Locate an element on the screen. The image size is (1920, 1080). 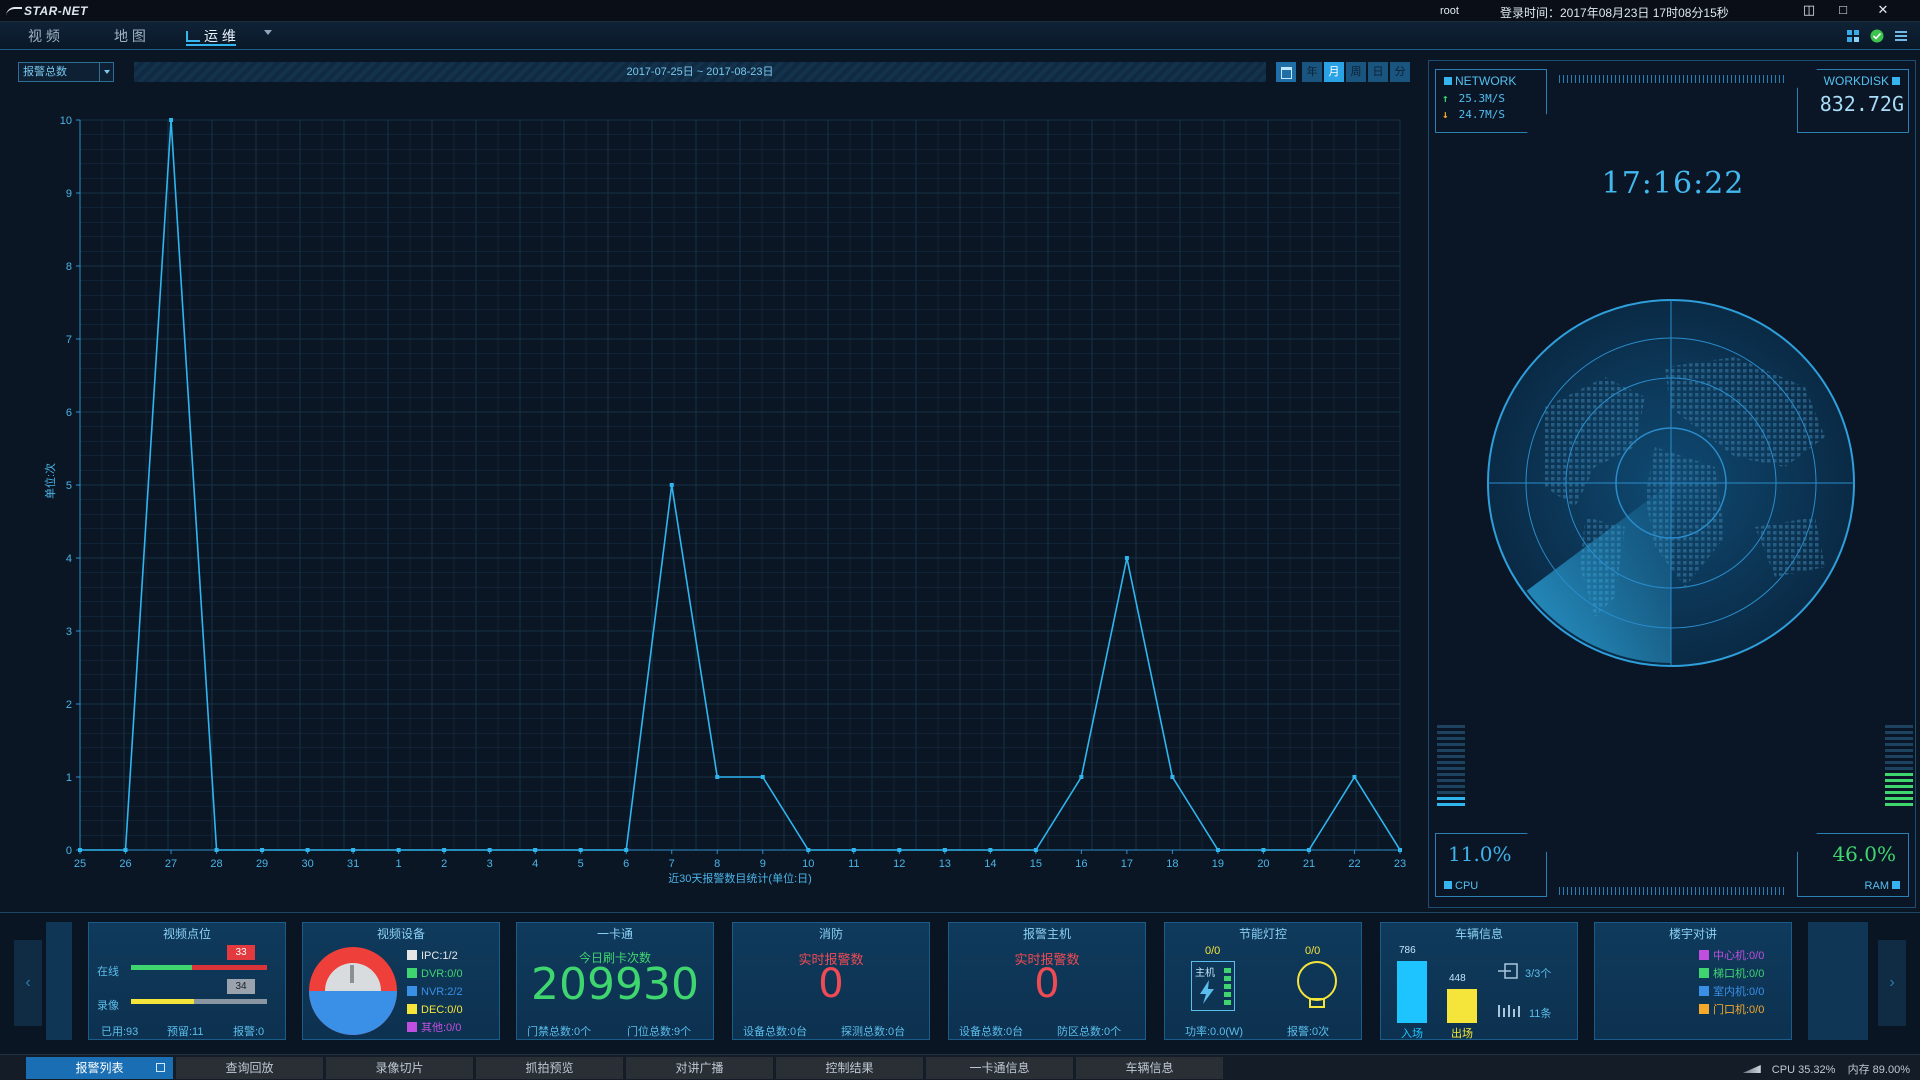
status-ok-icon is located at coordinates (1877, 36).